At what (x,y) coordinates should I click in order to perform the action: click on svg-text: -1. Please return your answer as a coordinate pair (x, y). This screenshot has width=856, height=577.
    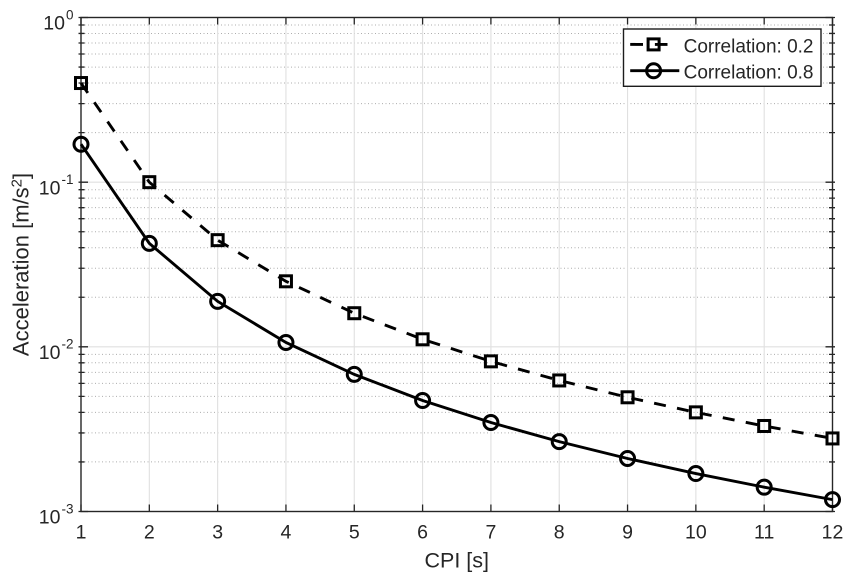
    Looking at the image, I should click on (68, 179).